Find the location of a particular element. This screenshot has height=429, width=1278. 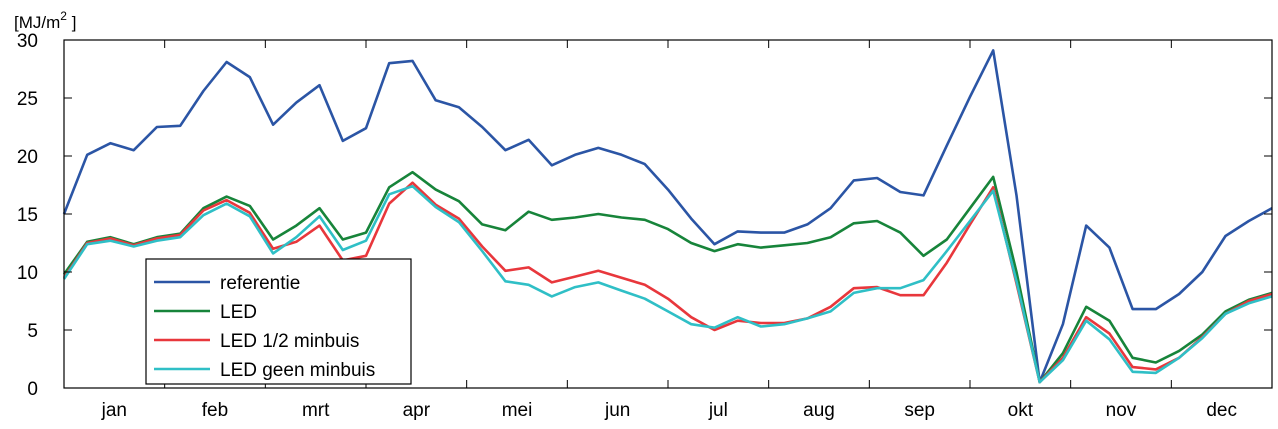

x-tick-label-mrt: mrt is located at coordinates (316, 410).